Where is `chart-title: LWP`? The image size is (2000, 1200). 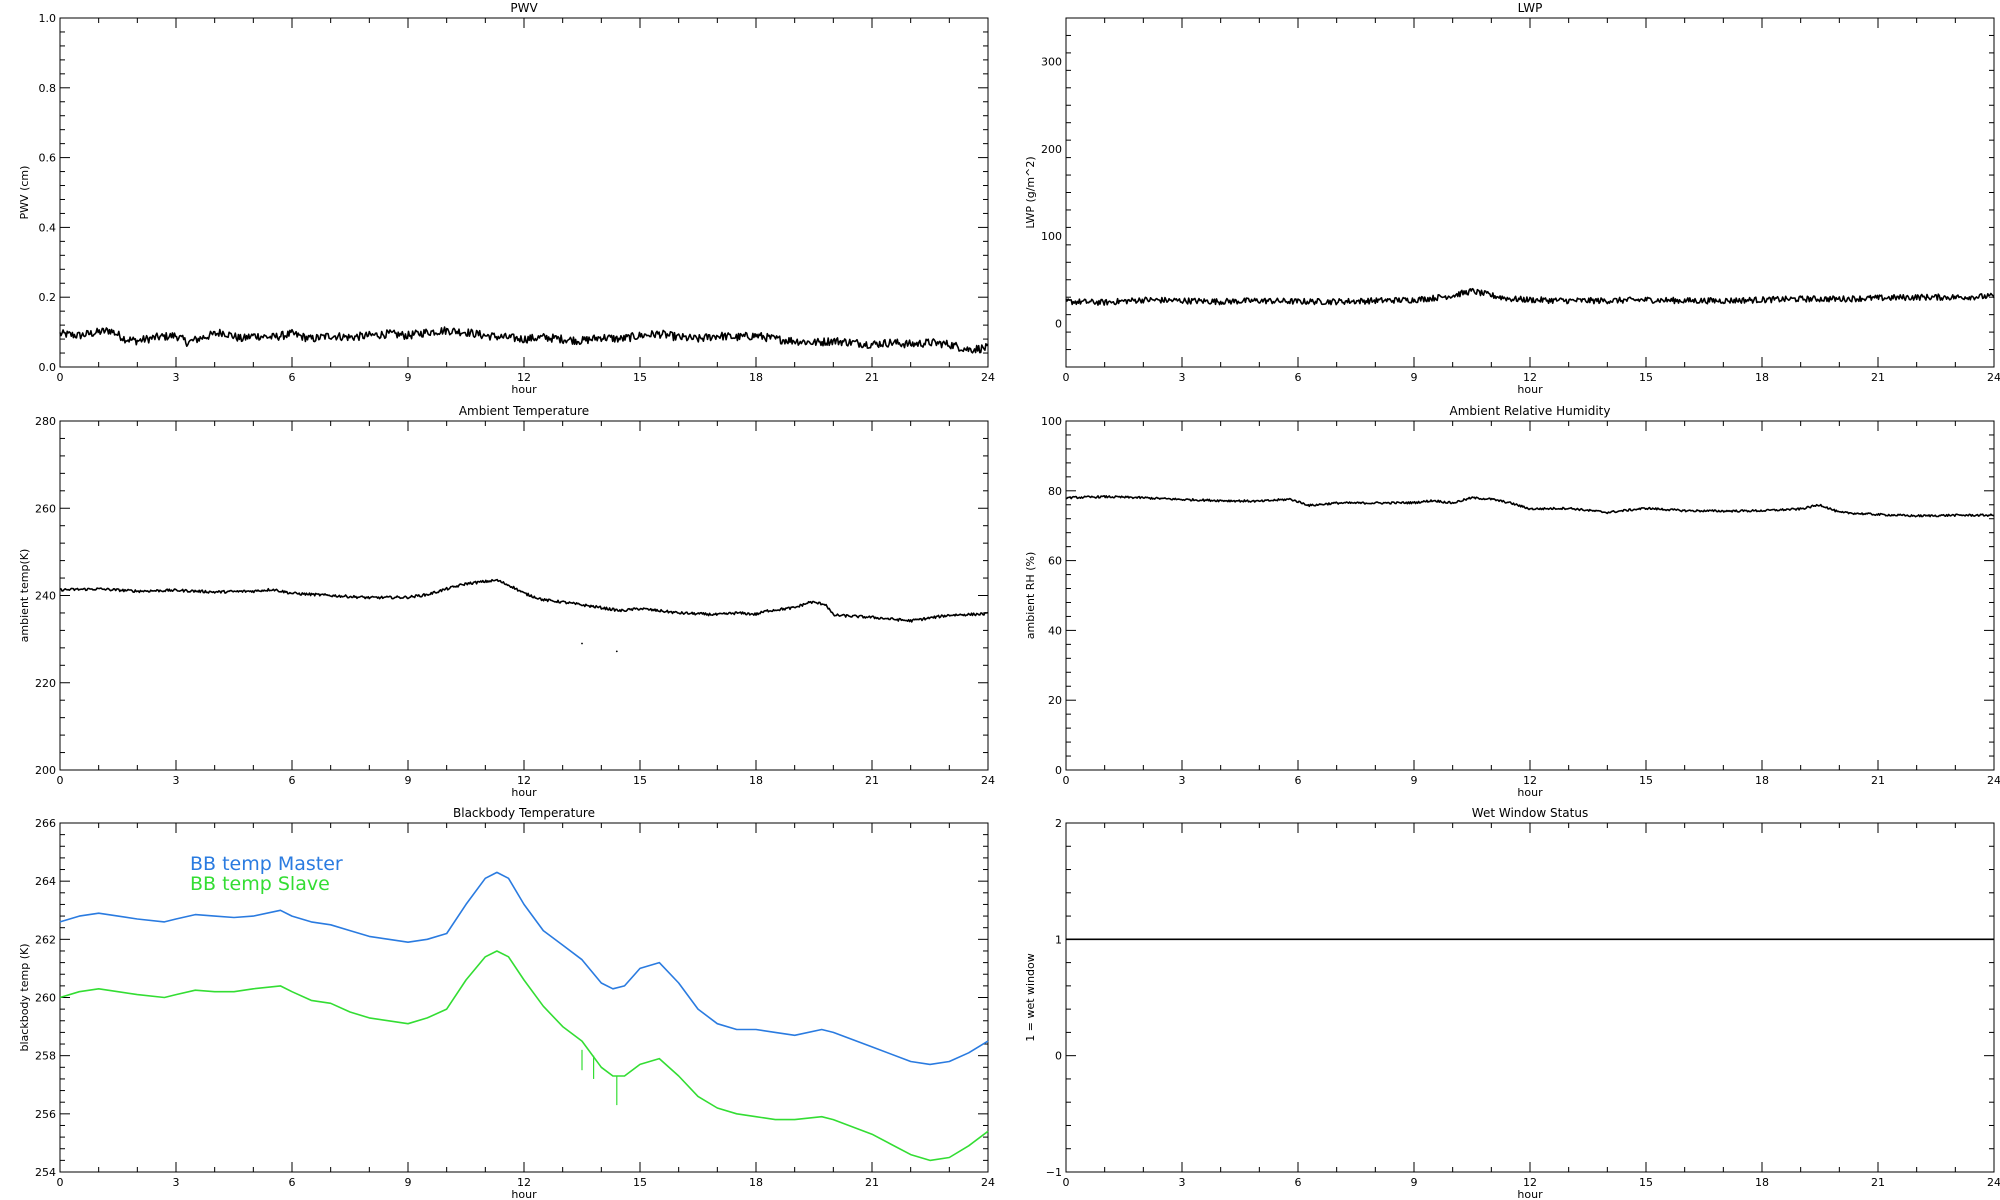 chart-title: LWP is located at coordinates (1530, 8).